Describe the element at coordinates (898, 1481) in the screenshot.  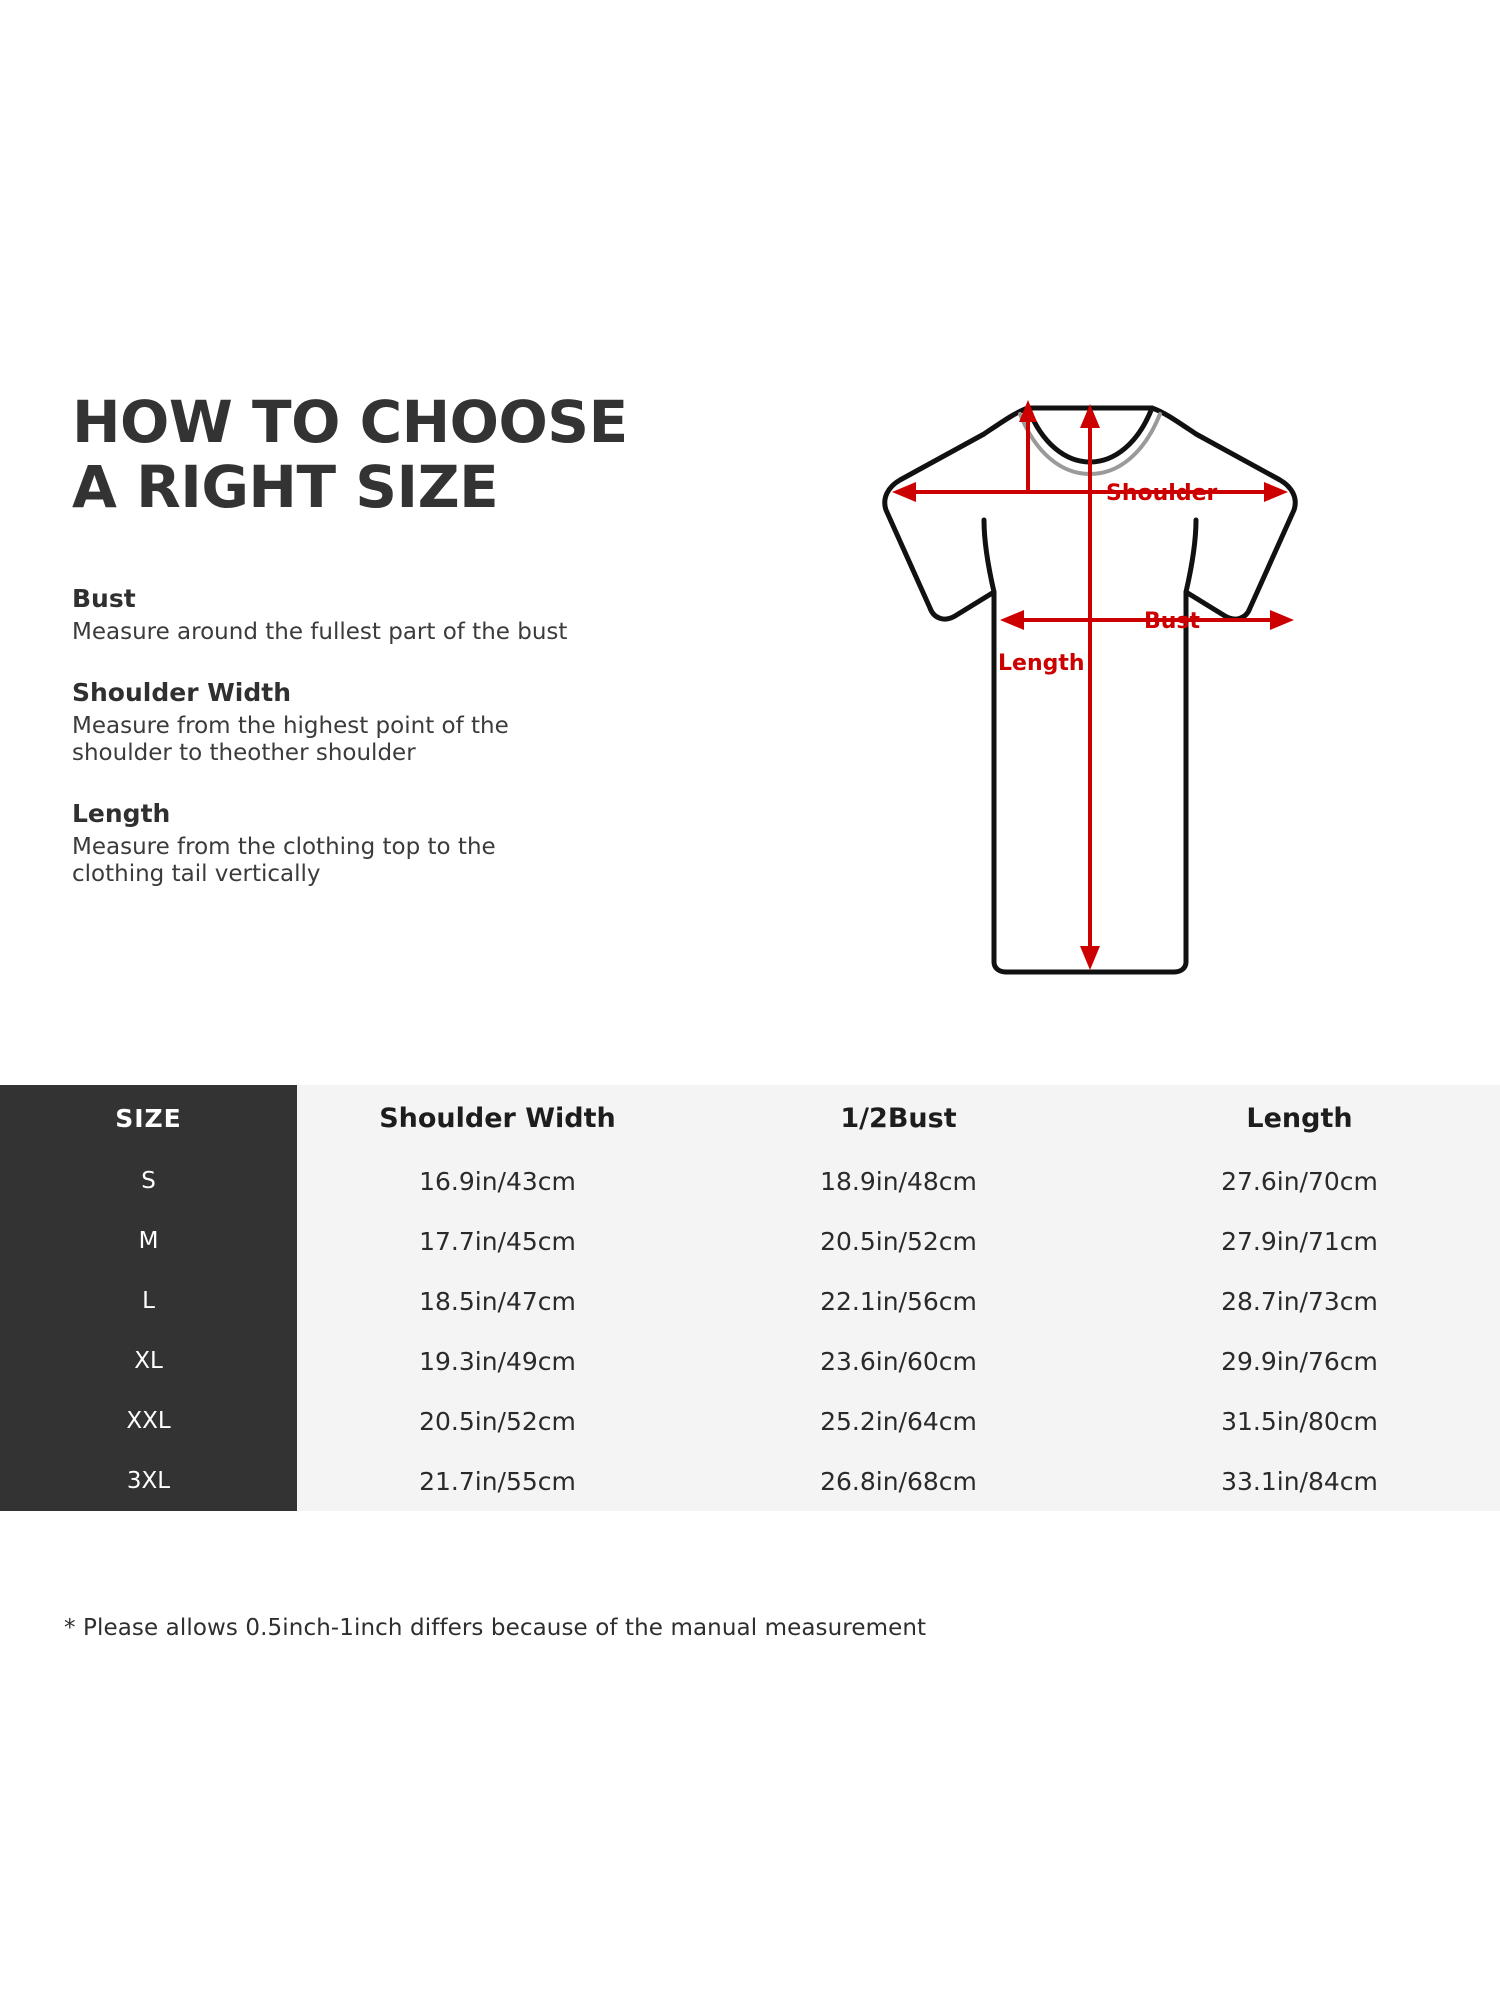
I see `cell-half-bust: 26.8in/68cm` at that location.